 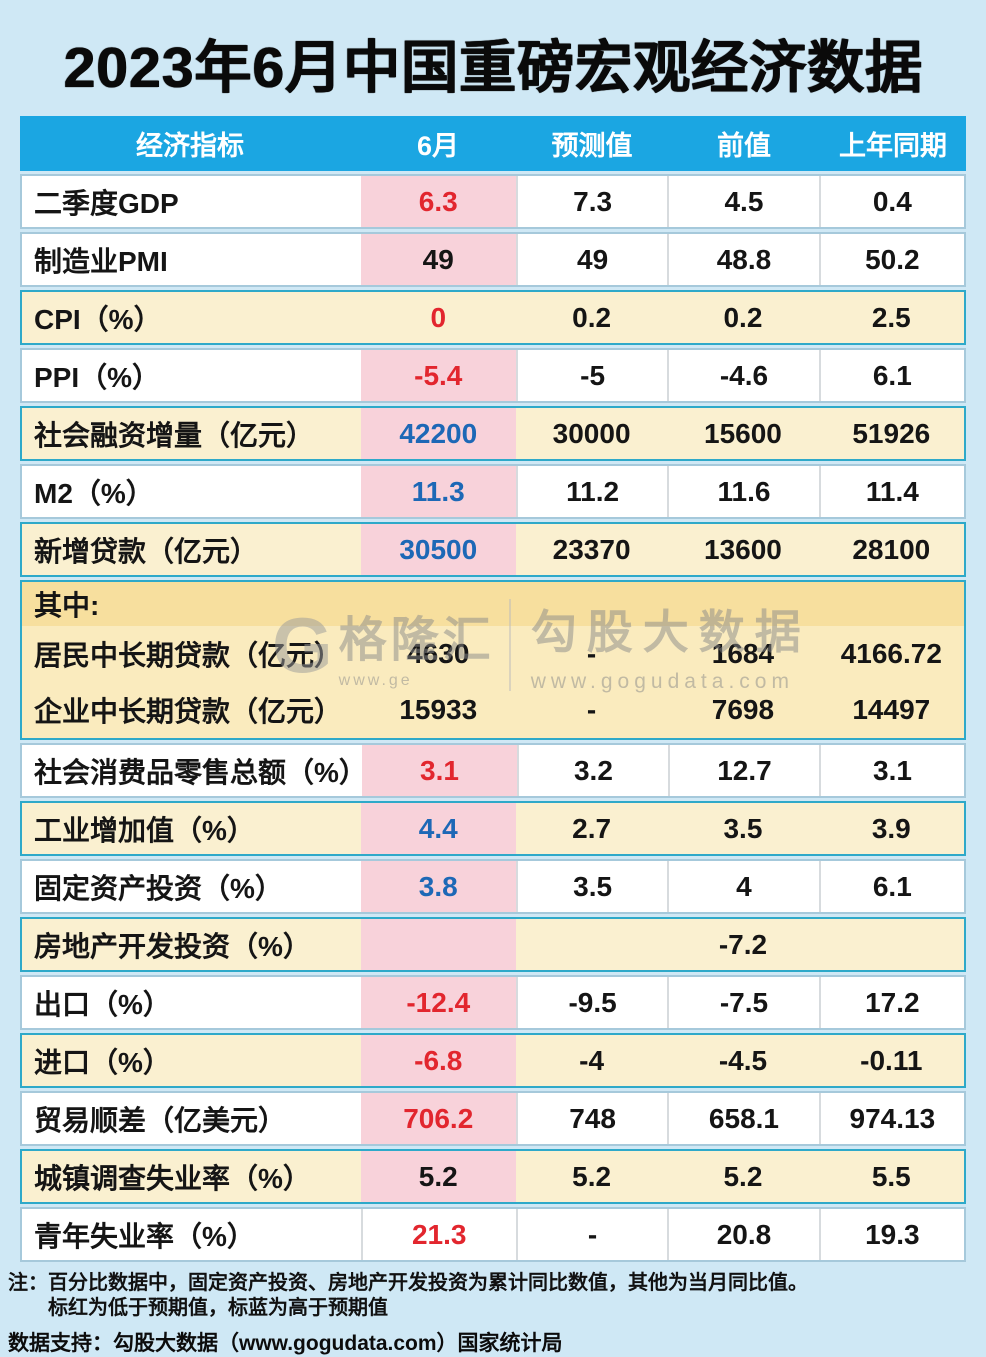 I want to click on value-cell: 4, so click(x=742, y=886).